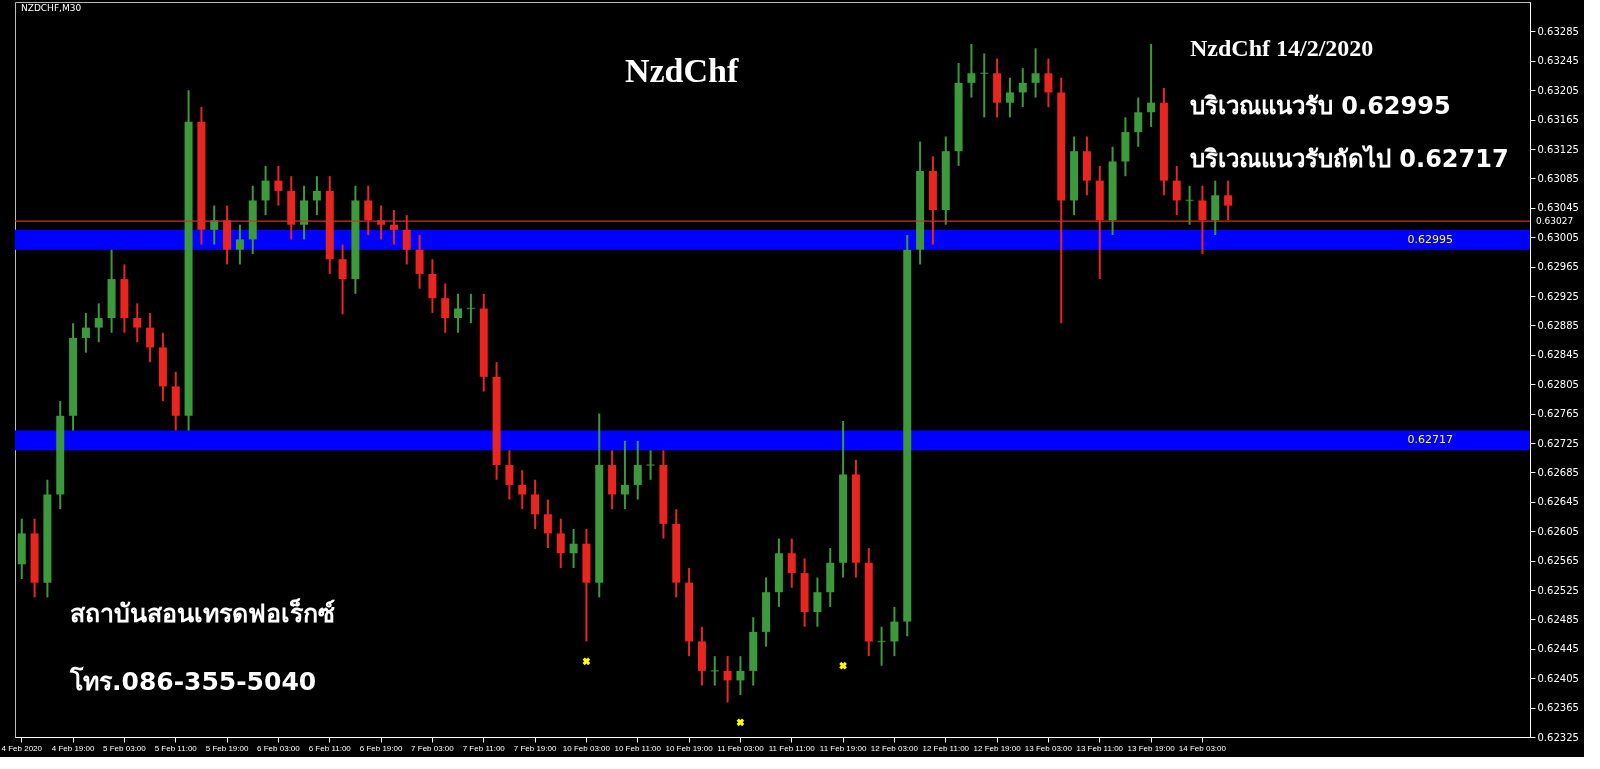  I want to click on x-tick-label: 10 Feb 11:00, so click(638, 748).